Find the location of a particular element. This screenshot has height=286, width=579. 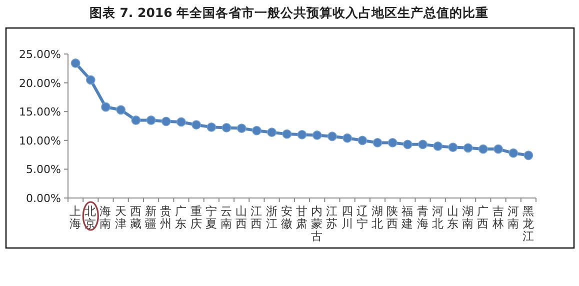

x-tick-label: 宁夏 is located at coordinates (211, 217).